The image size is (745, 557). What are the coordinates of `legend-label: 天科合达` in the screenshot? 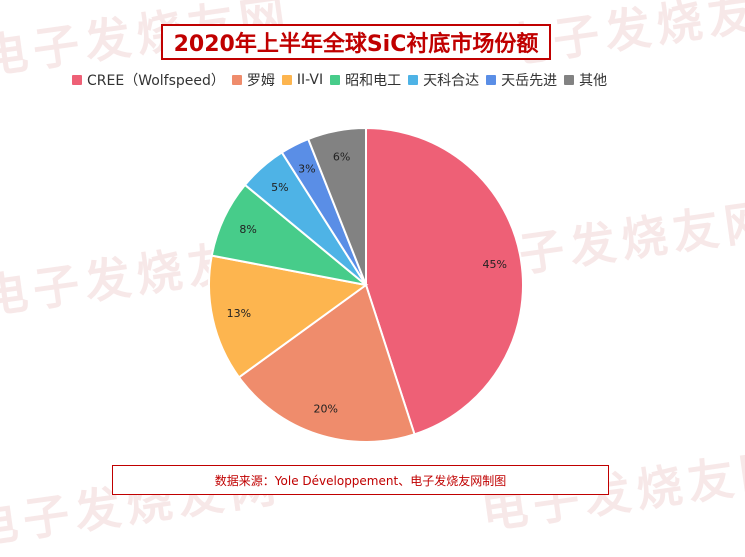 It's located at (451, 81).